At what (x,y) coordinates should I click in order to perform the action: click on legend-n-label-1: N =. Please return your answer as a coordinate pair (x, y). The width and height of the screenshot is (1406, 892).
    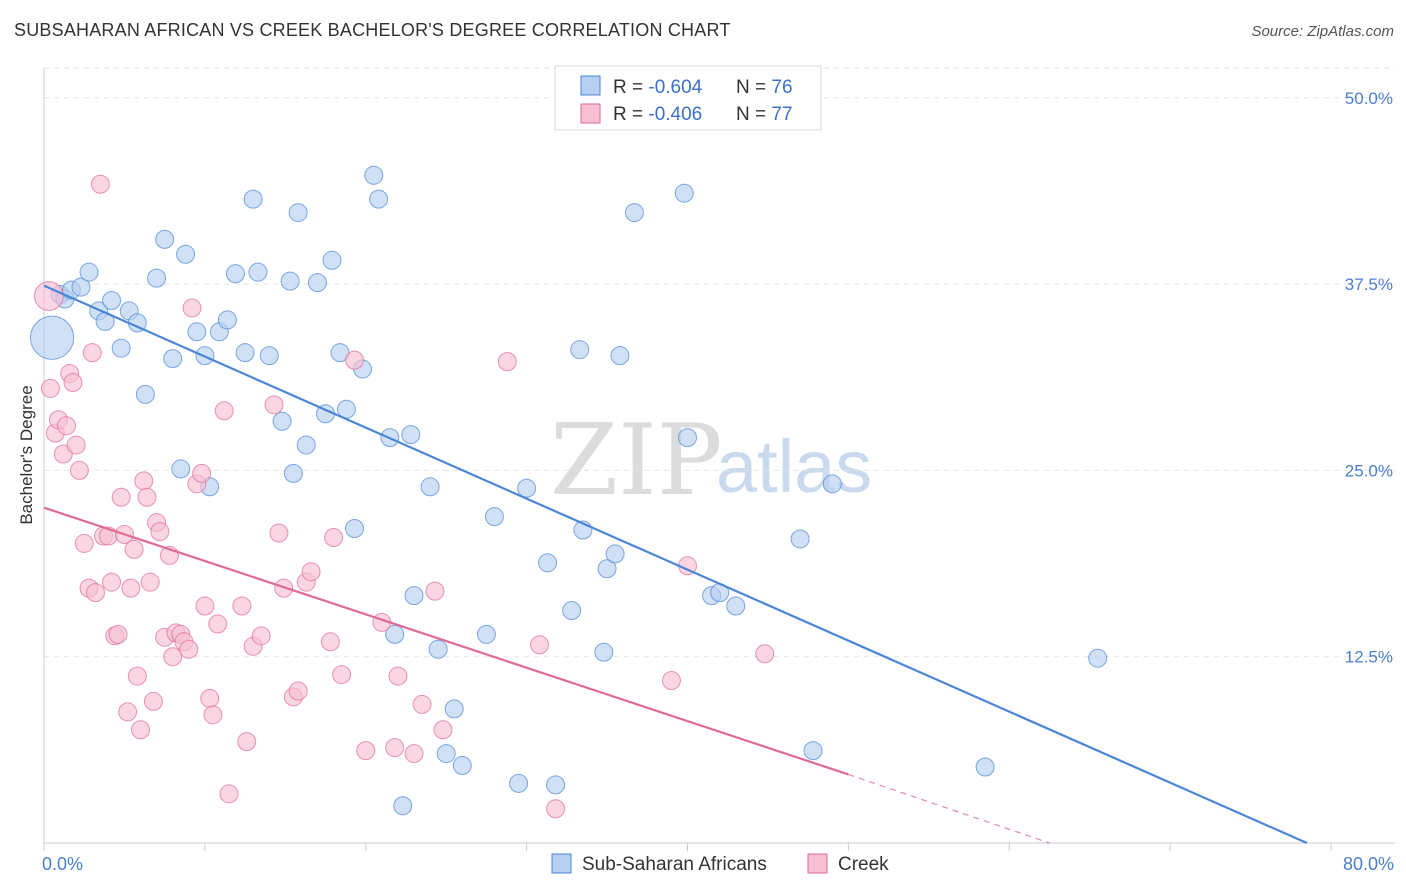
    Looking at the image, I should click on (753, 87).